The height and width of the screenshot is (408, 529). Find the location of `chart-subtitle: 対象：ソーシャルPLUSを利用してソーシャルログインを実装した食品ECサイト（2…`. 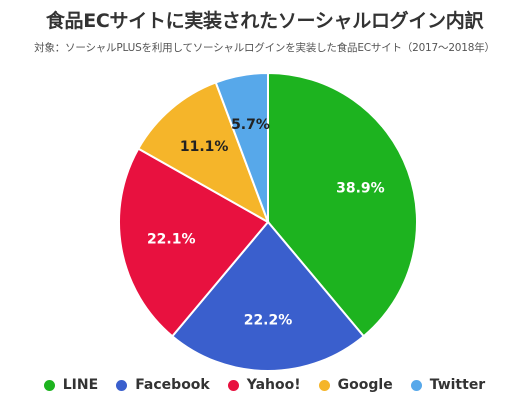

chart-subtitle: 対象：ソーシャルPLUSを利用してソーシャルログインを実装した食品ECサイト（2… is located at coordinates (264, 48).